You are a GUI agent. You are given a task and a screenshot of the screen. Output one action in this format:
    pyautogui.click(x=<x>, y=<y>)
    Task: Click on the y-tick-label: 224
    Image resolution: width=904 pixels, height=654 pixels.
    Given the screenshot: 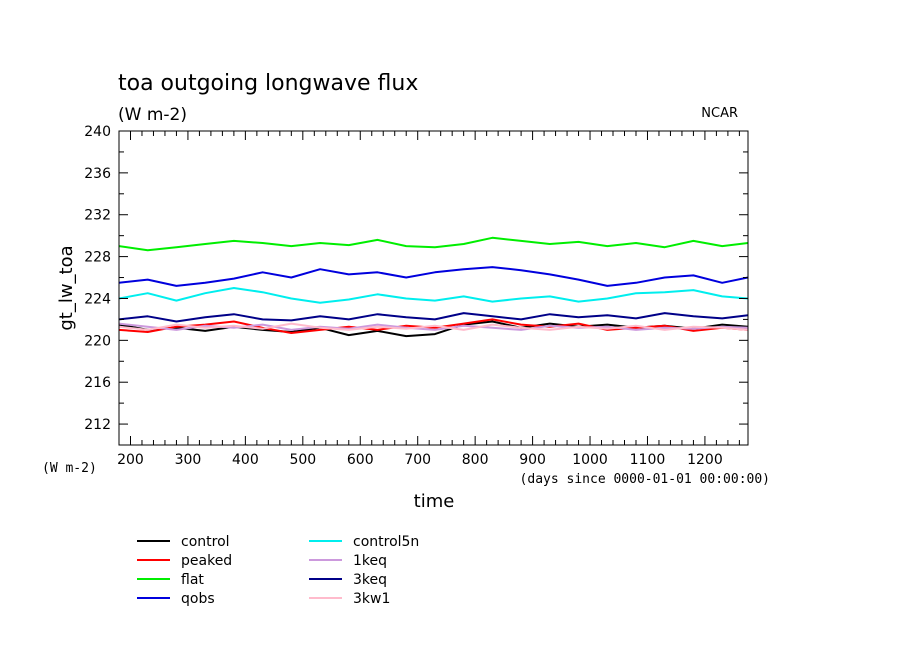 What is the action you would take?
    pyautogui.click(x=97, y=299)
    